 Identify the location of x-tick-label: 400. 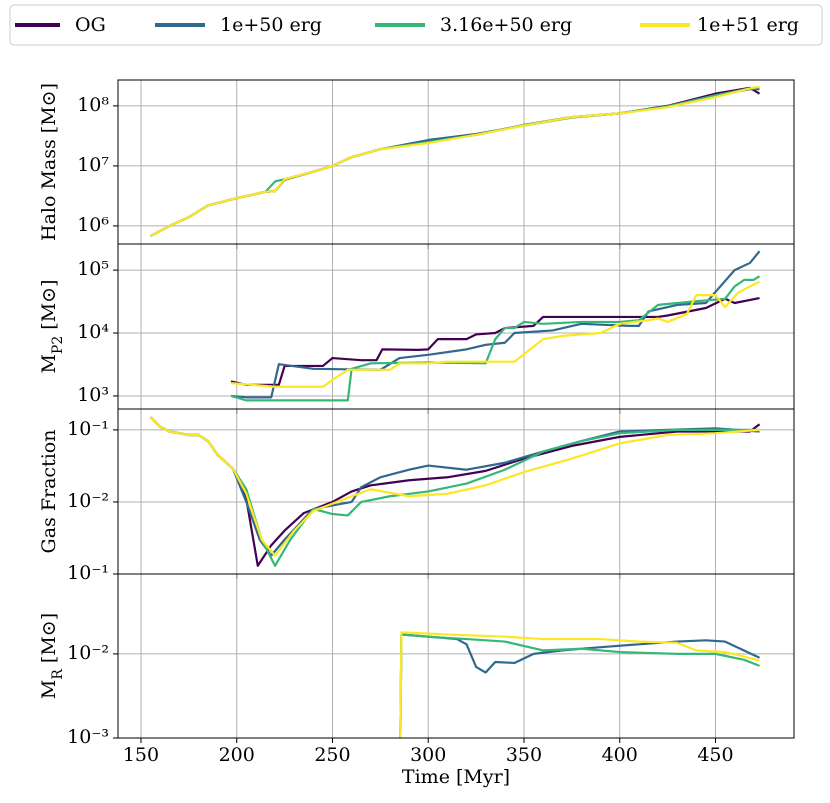
(620, 755).